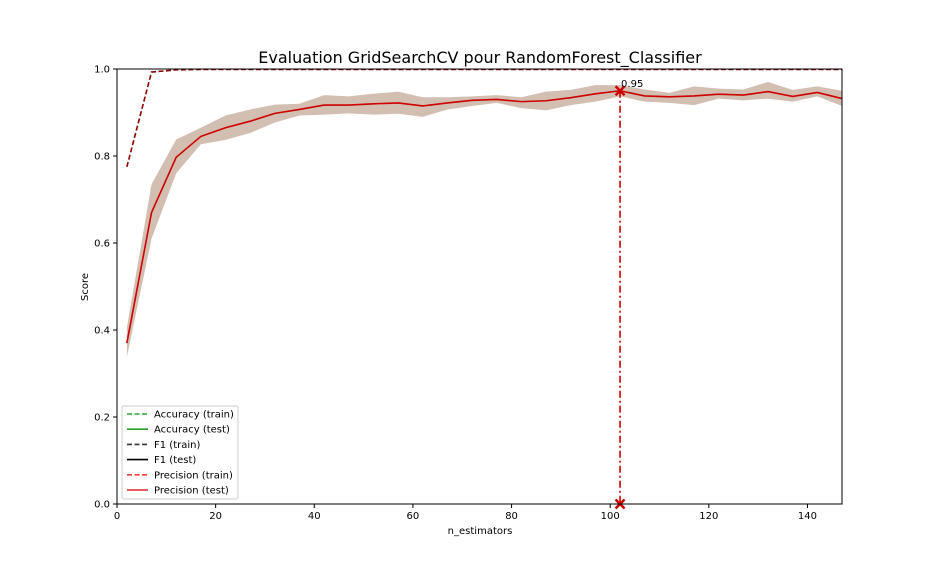 This screenshot has height=576, width=936. Describe the element at coordinates (102, 244) in the screenshot. I see `y-tick-label: 0.6` at that location.